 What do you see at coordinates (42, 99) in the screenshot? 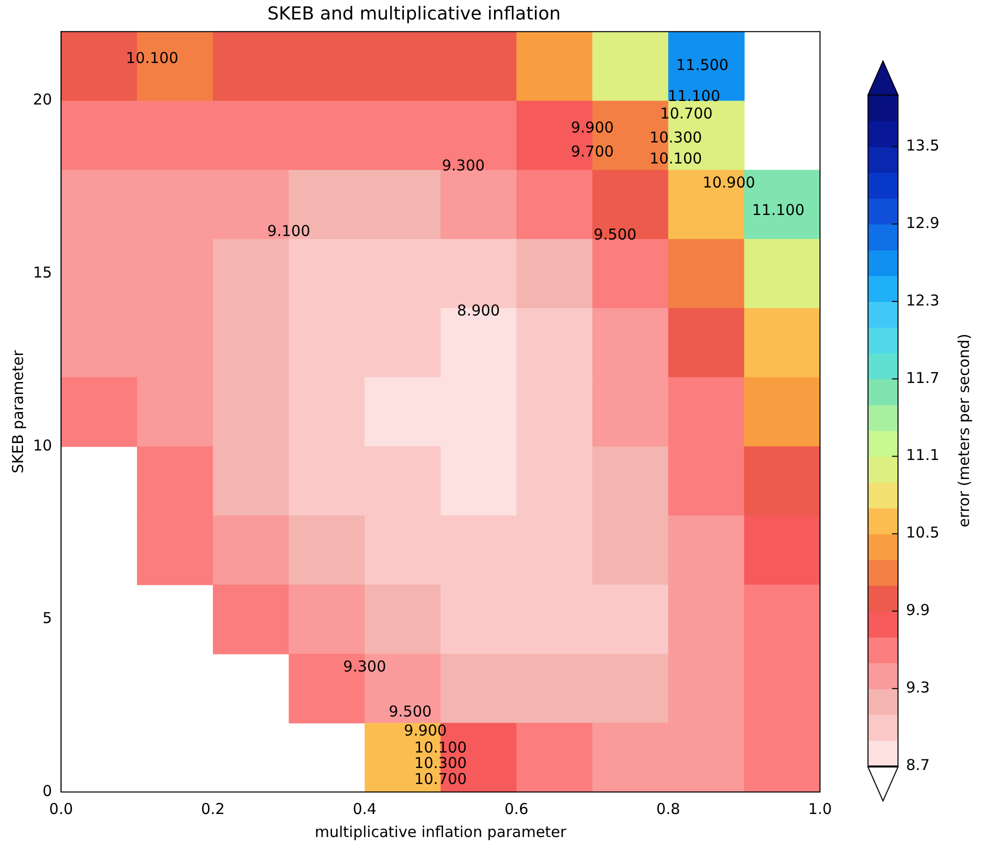
I see `y-tick-label: 20` at bounding box center [42, 99].